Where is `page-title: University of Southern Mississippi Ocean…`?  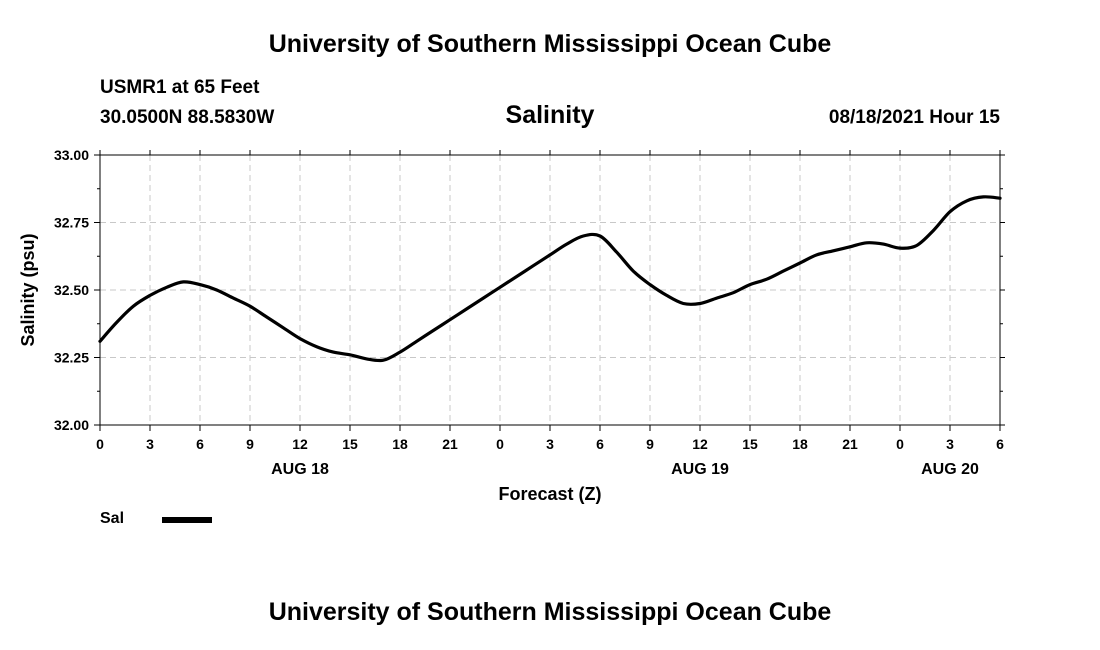 page-title: University of Southern Mississippi Ocean… is located at coordinates (550, 44).